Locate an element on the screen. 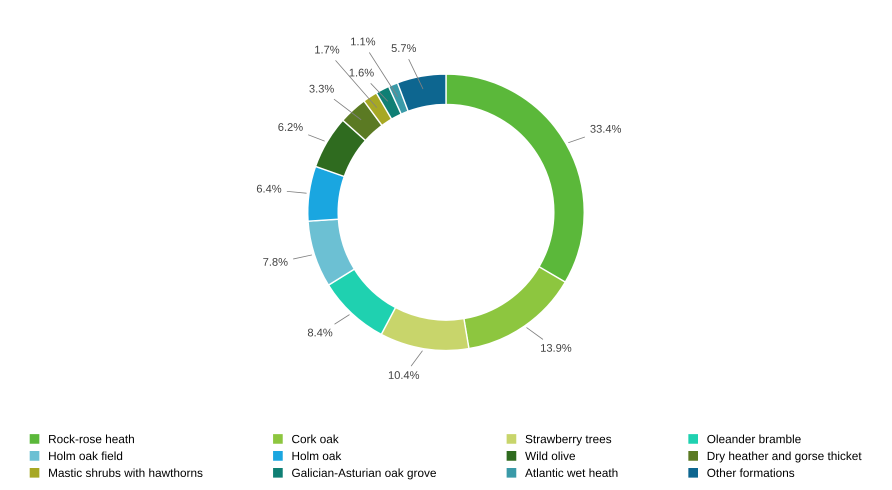 This screenshot has height=490, width=892. data-label: 5.7% is located at coordinates (404, 48).